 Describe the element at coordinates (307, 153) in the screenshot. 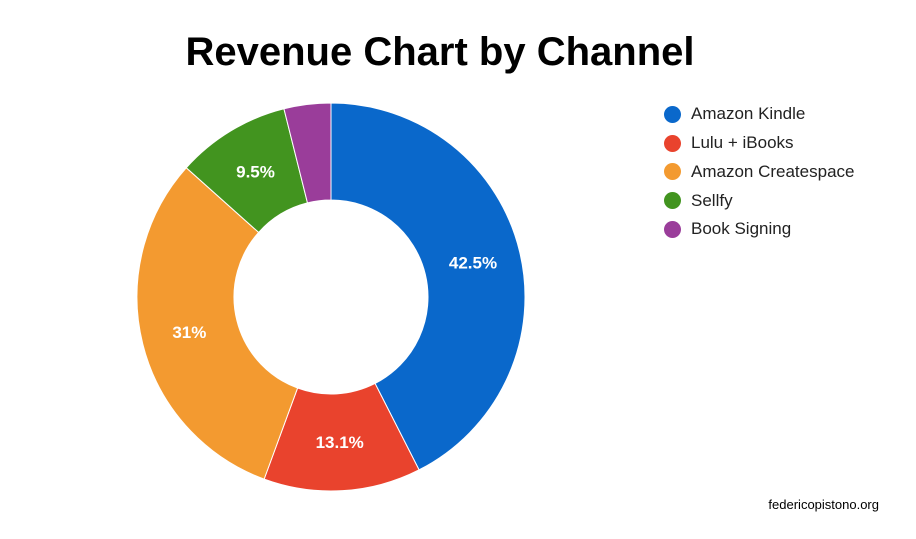

I see `slice-book-signing` at that location.